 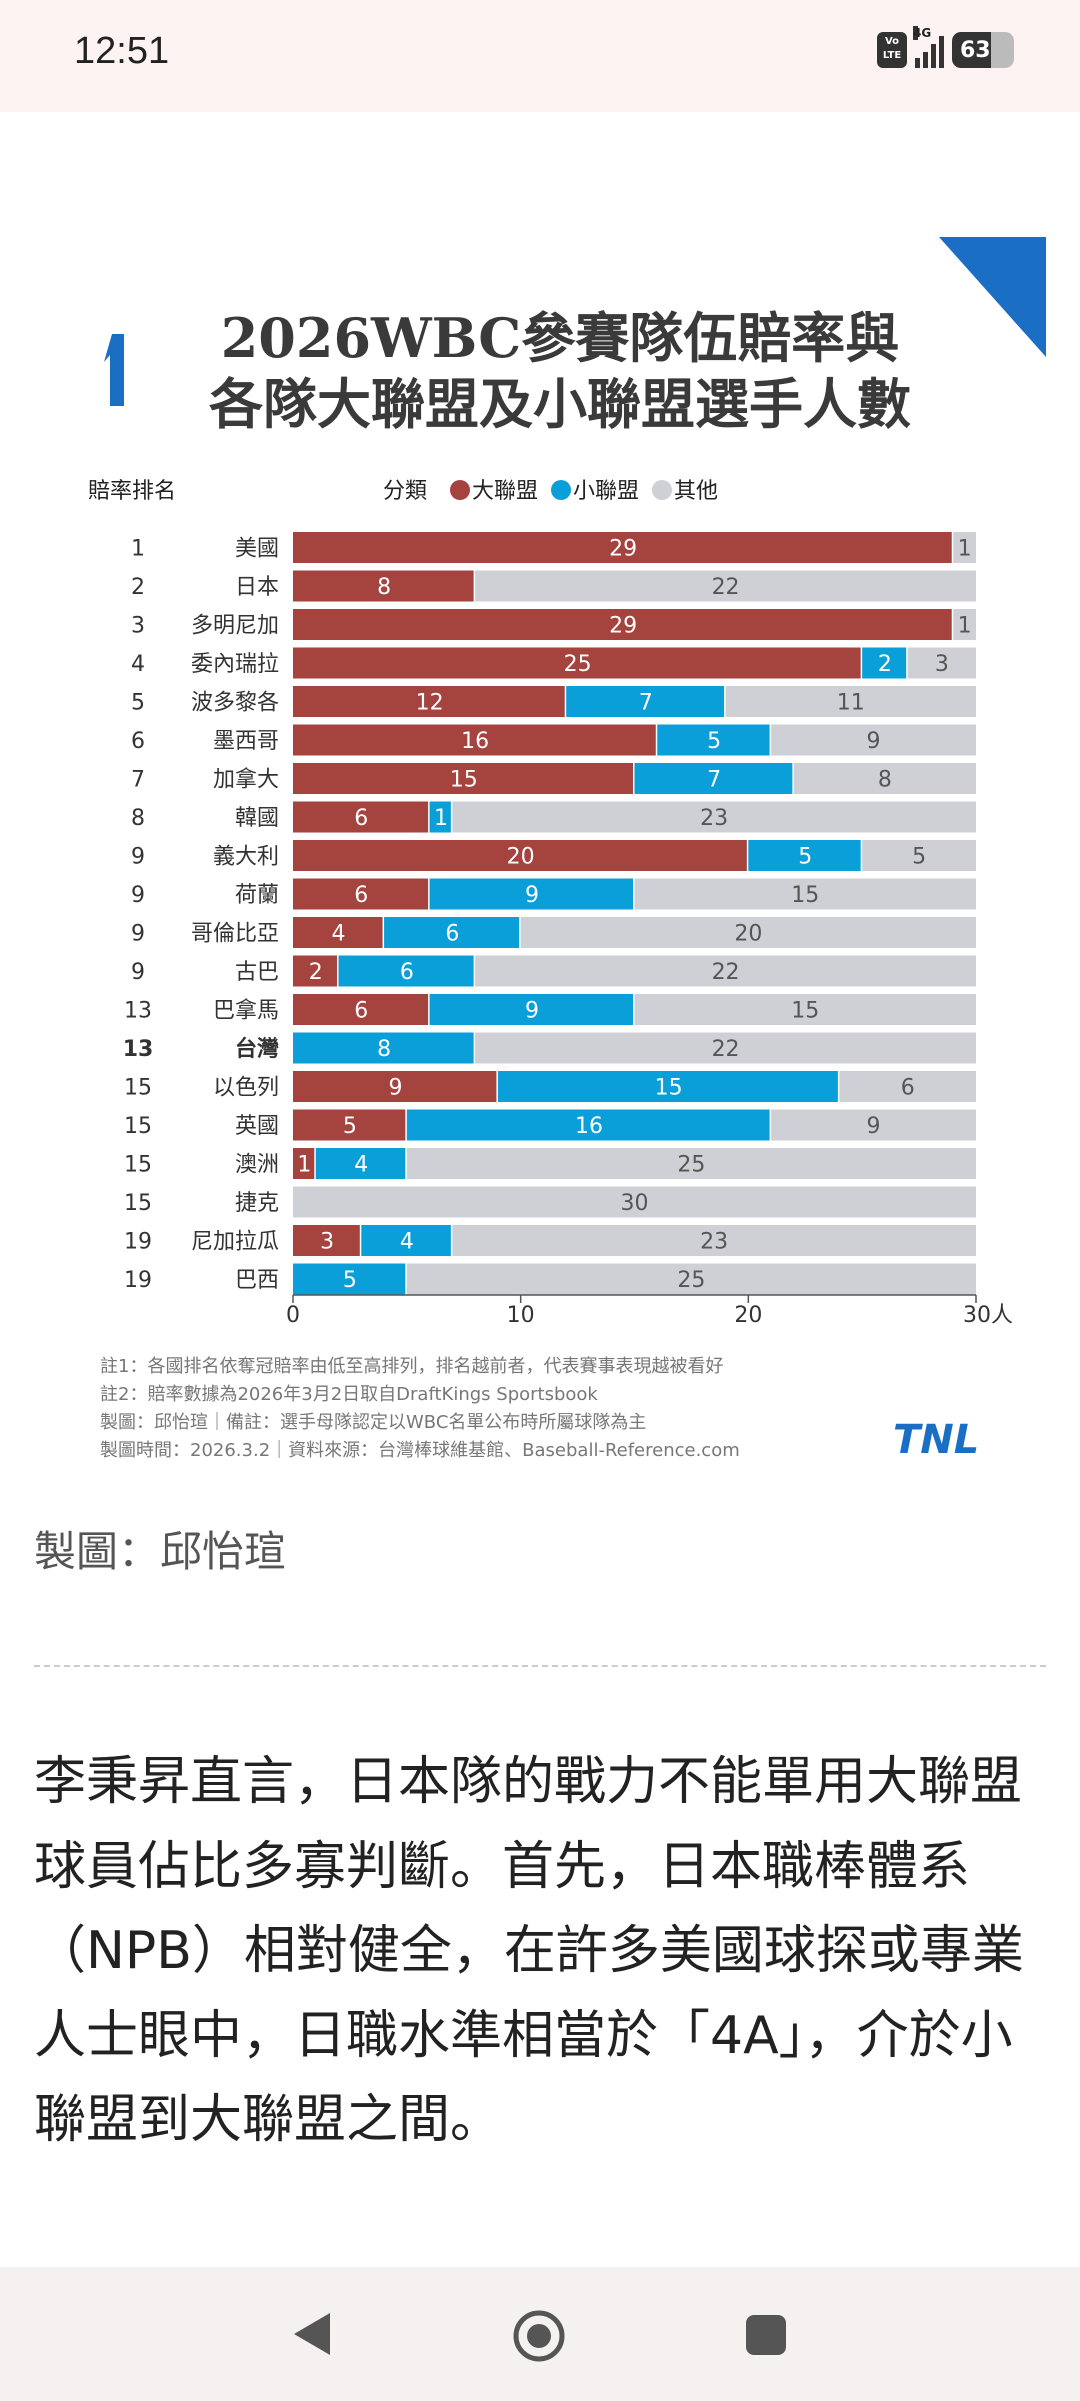 I want to click on rank-label: 5, so click(x=138, y=703).